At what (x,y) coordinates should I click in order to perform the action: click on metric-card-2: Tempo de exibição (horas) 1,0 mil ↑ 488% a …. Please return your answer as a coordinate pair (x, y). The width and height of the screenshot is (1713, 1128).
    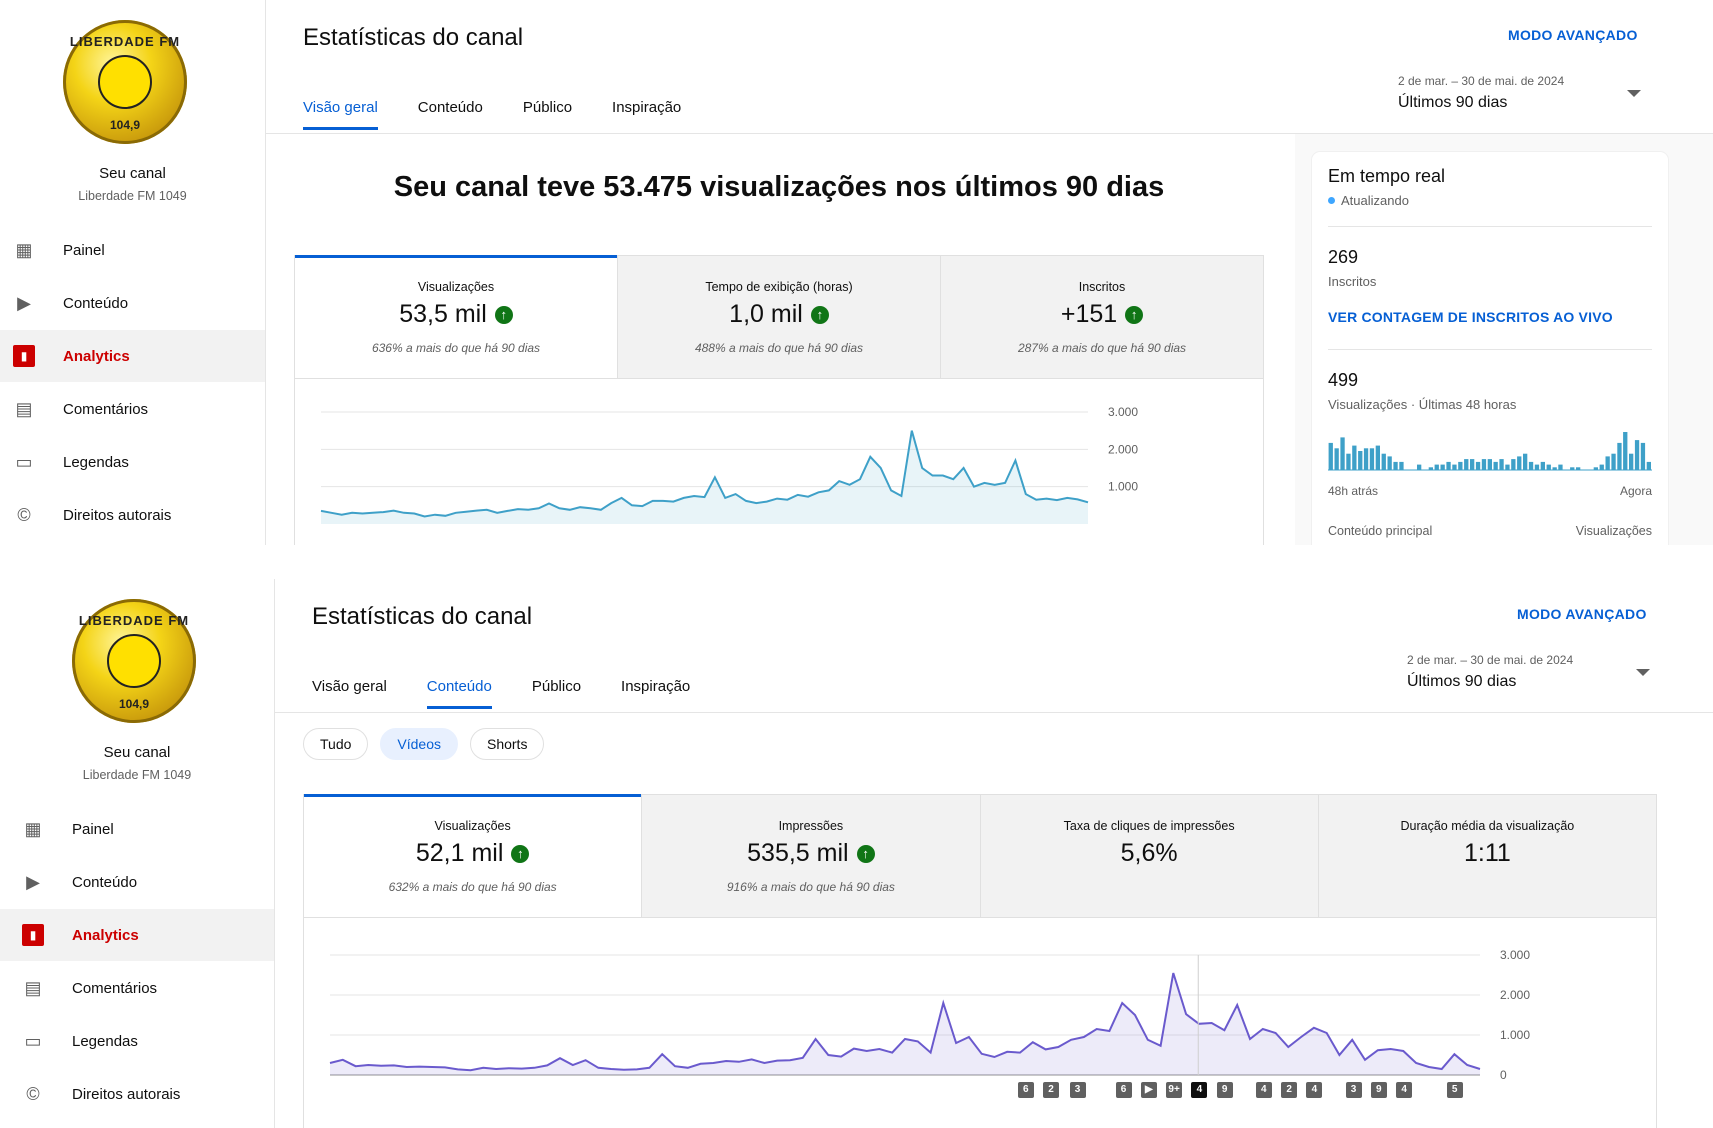
    Looking at the image, I should click on (779, 317).